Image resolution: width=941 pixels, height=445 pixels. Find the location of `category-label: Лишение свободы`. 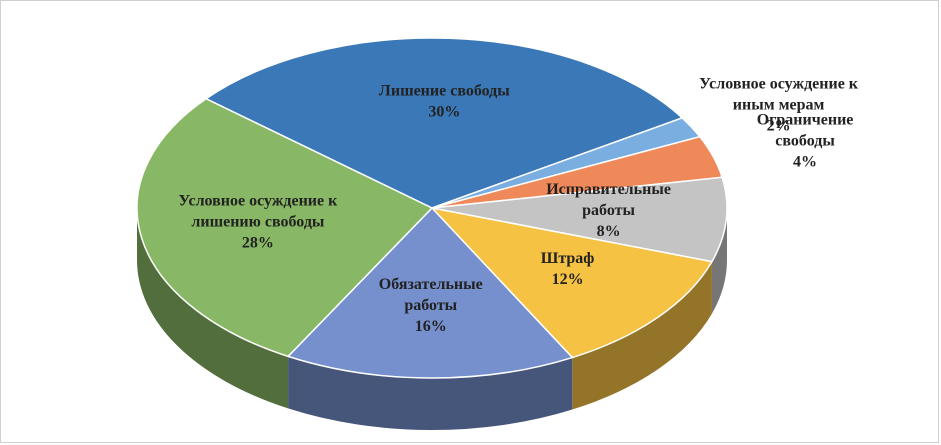

category-label: Лишение свободы is located at coordinates (444, 91).